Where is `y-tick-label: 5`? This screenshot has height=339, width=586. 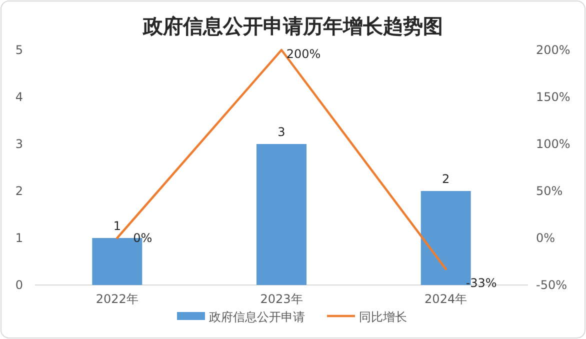 y-tick-label: 5 is located at coordinates (19, 50).